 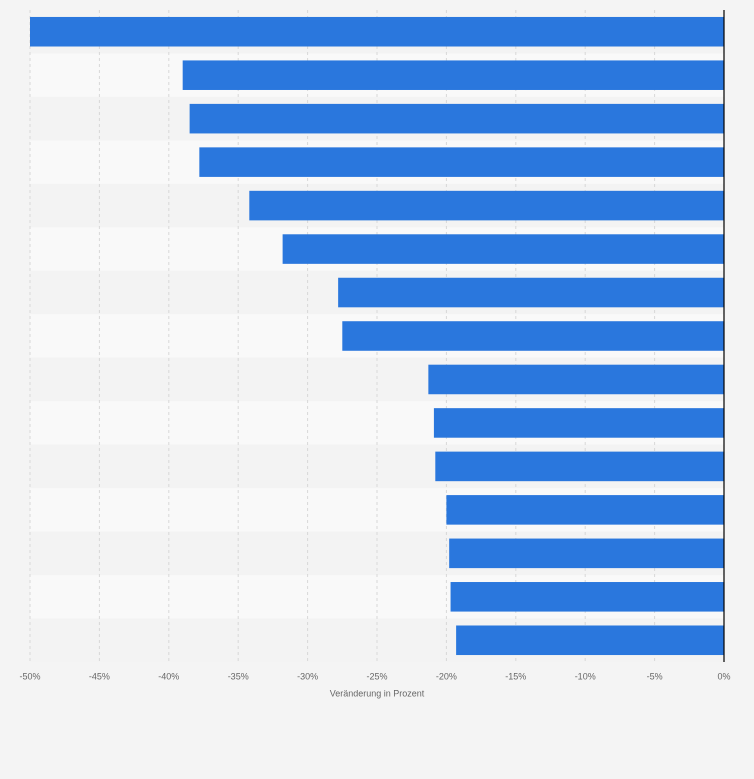 What do you see at coordinates (376, 676) in the screenshot?
I see `x-tick-label: -25%` at bounding box center [376, 676].